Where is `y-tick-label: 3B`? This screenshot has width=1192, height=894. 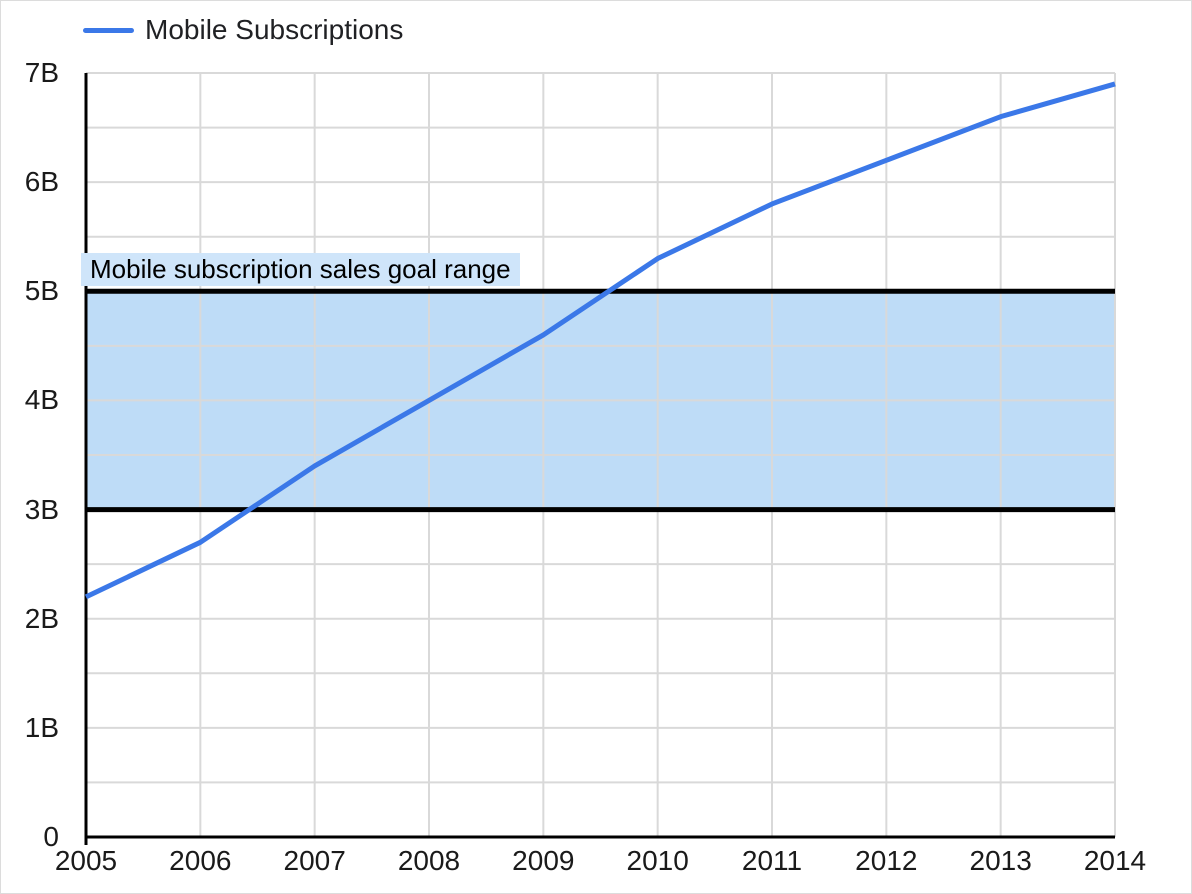 y-tick-label: 3B is located at coordinates (41, 509).